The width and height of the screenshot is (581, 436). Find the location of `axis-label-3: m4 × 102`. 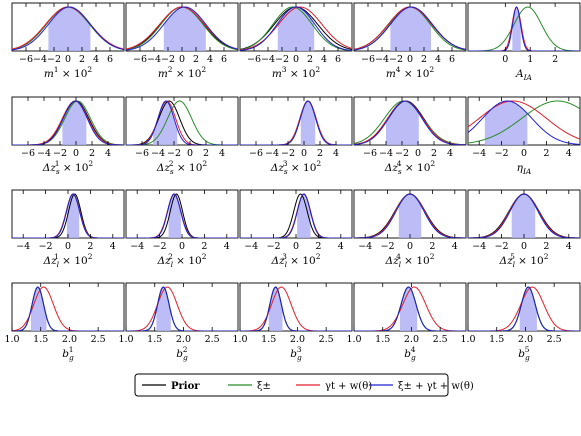

axis-label-3: m4 × 102 is located at coordinates (410, 72).